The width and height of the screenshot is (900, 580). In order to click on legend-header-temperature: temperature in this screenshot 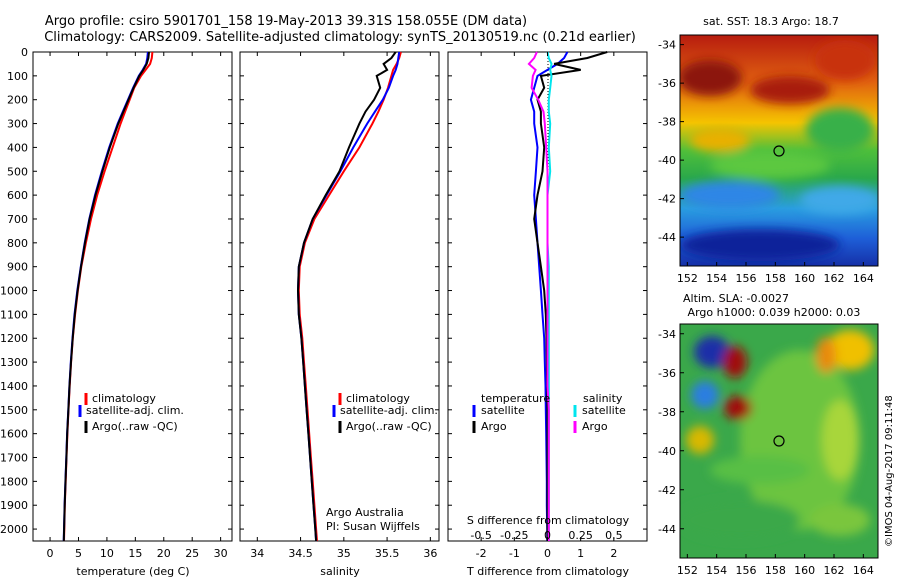, I will do `click(515, 398)`.